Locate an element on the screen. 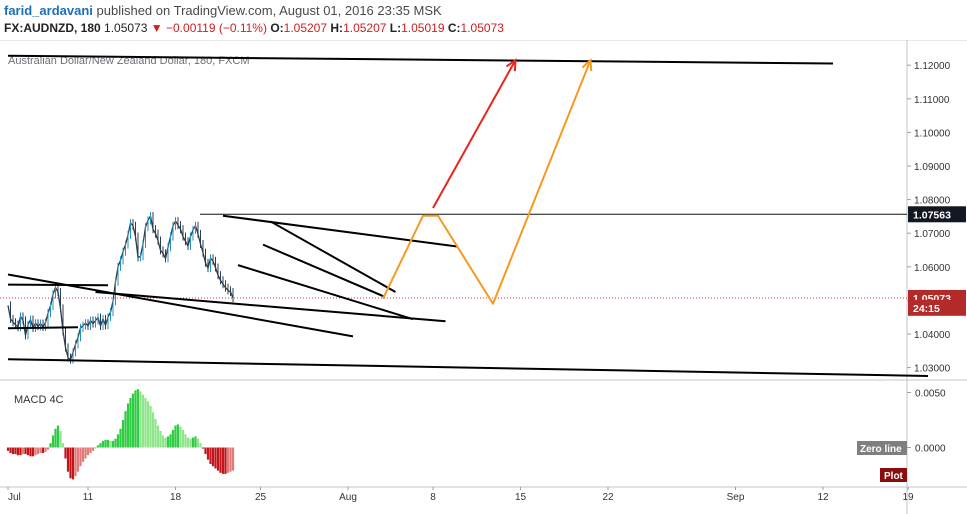  price-badge is located at coordinates (937, 307).